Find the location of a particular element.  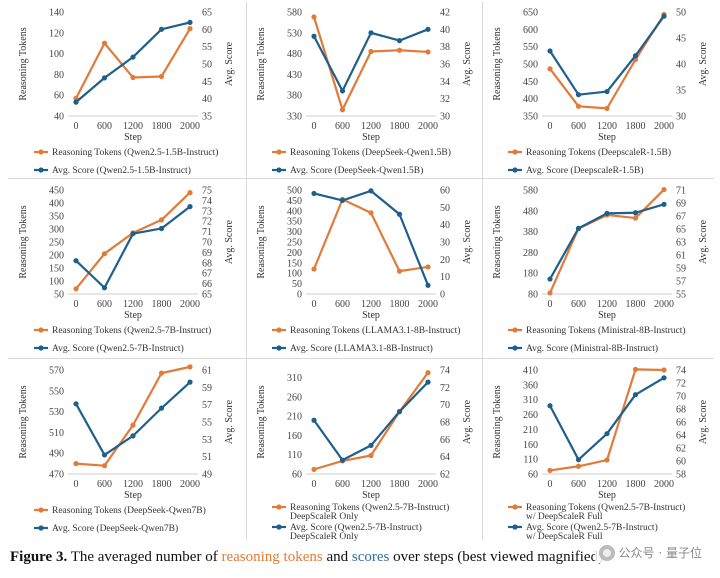

y-right-tick-label: 42 is located at coordinates (445, 13).